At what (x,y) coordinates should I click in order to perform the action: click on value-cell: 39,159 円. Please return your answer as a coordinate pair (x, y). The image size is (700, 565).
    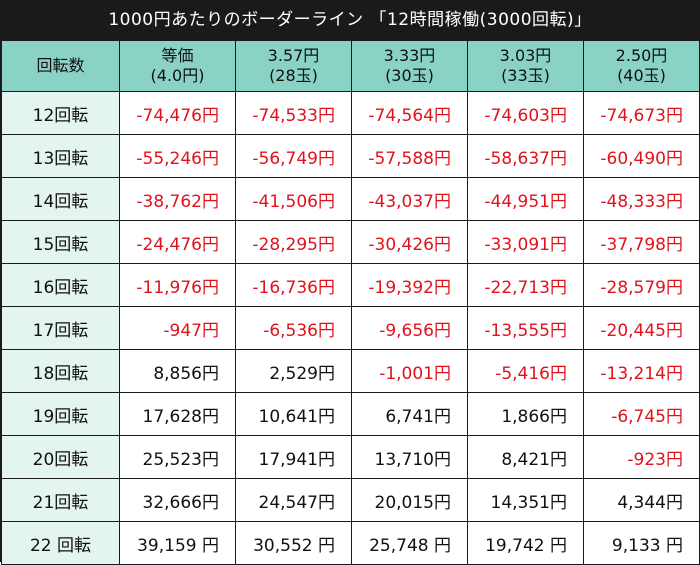
    Looking at the image, I should click on (177, 543).